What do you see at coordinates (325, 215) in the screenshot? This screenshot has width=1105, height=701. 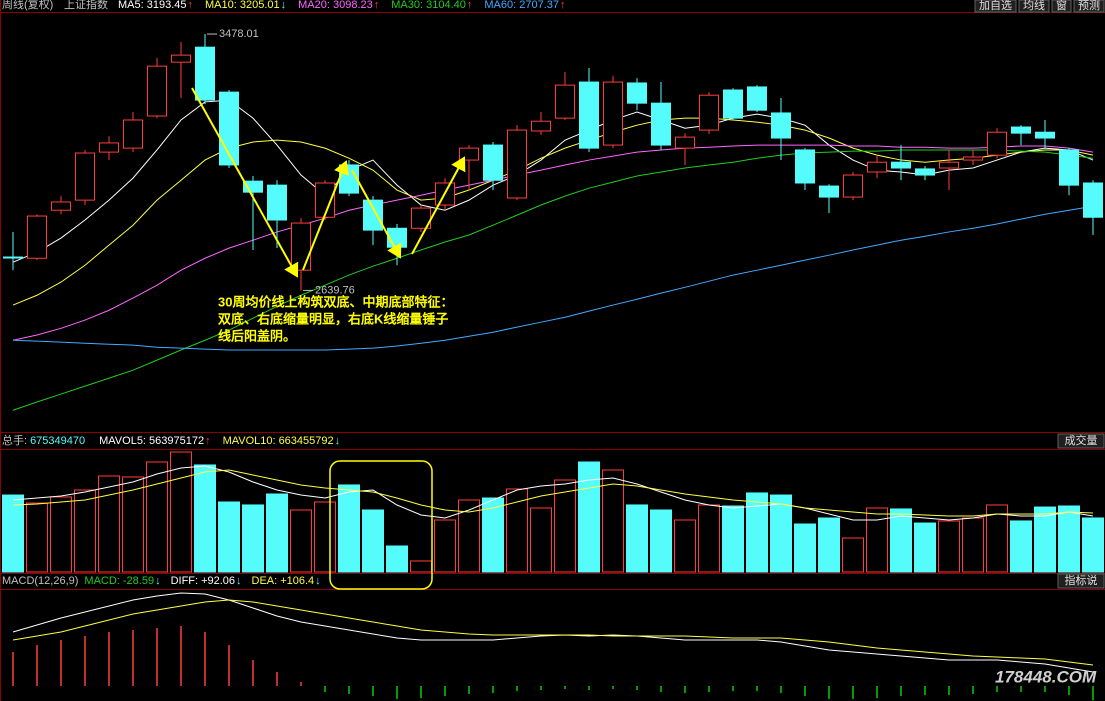 I see `arrow` at bounding box center [325, 215].